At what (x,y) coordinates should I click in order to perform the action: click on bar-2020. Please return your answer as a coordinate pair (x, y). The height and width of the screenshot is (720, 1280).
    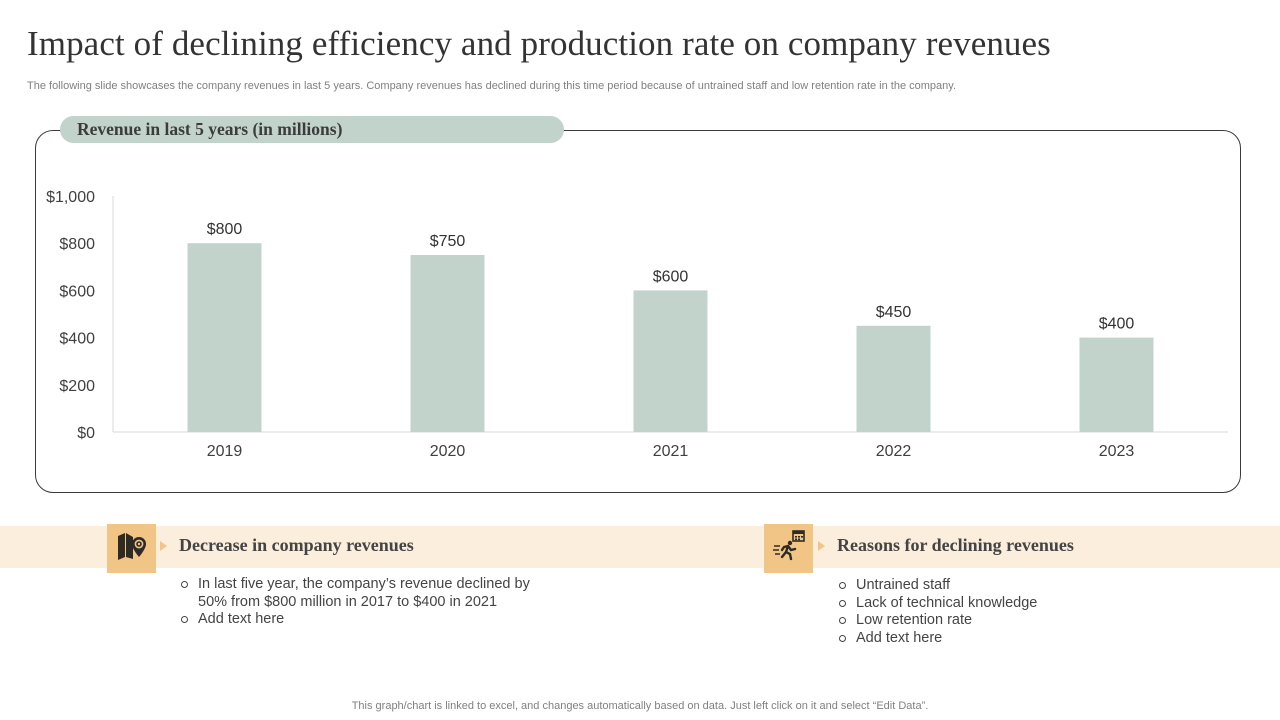
    Looking at the image, I should click on (447, 343).